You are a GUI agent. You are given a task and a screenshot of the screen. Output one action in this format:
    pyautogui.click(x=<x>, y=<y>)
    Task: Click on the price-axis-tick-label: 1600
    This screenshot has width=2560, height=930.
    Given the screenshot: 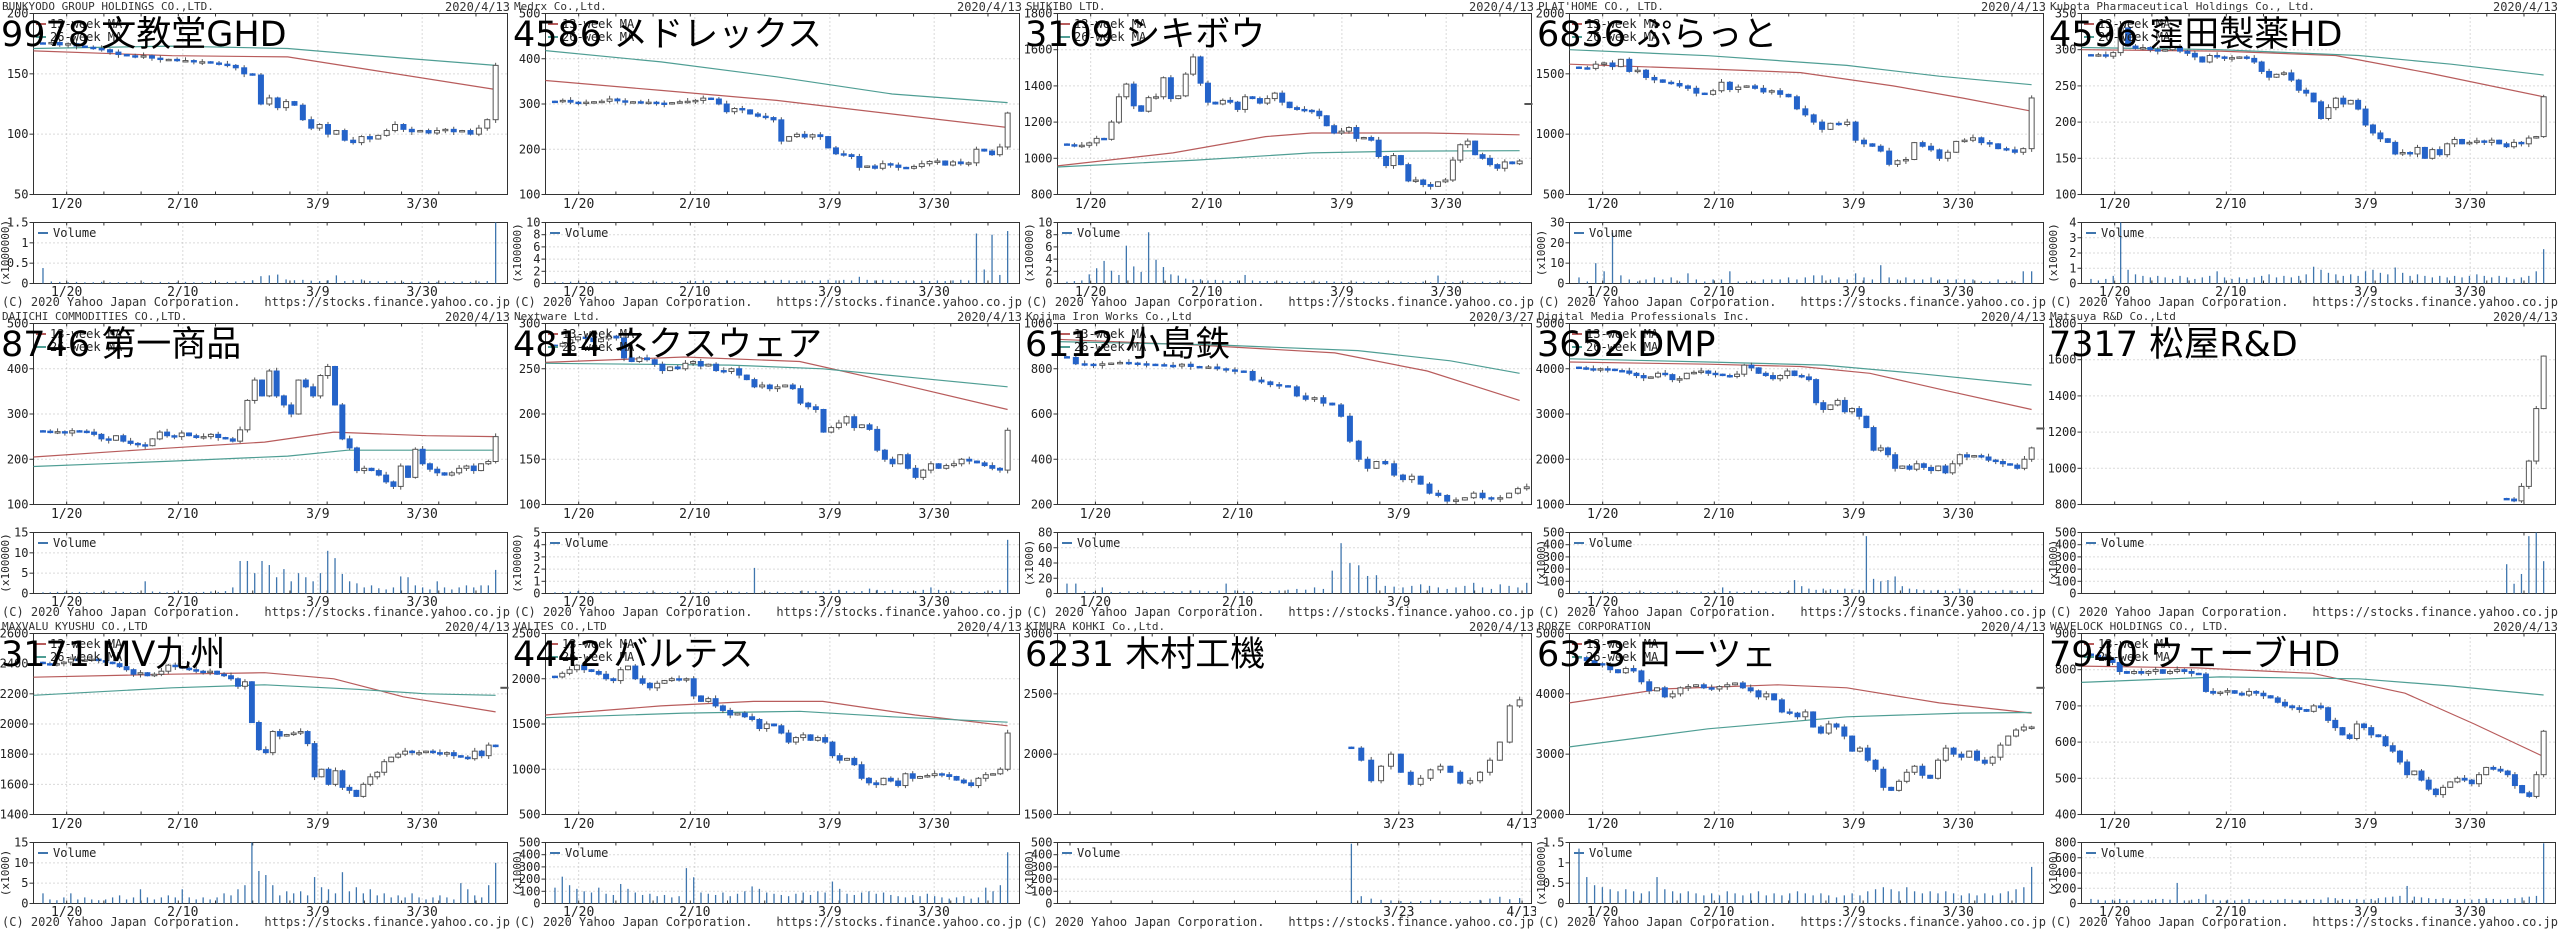 What is the action you would take?
    pyautogui.click(x=2062, y=360)
    